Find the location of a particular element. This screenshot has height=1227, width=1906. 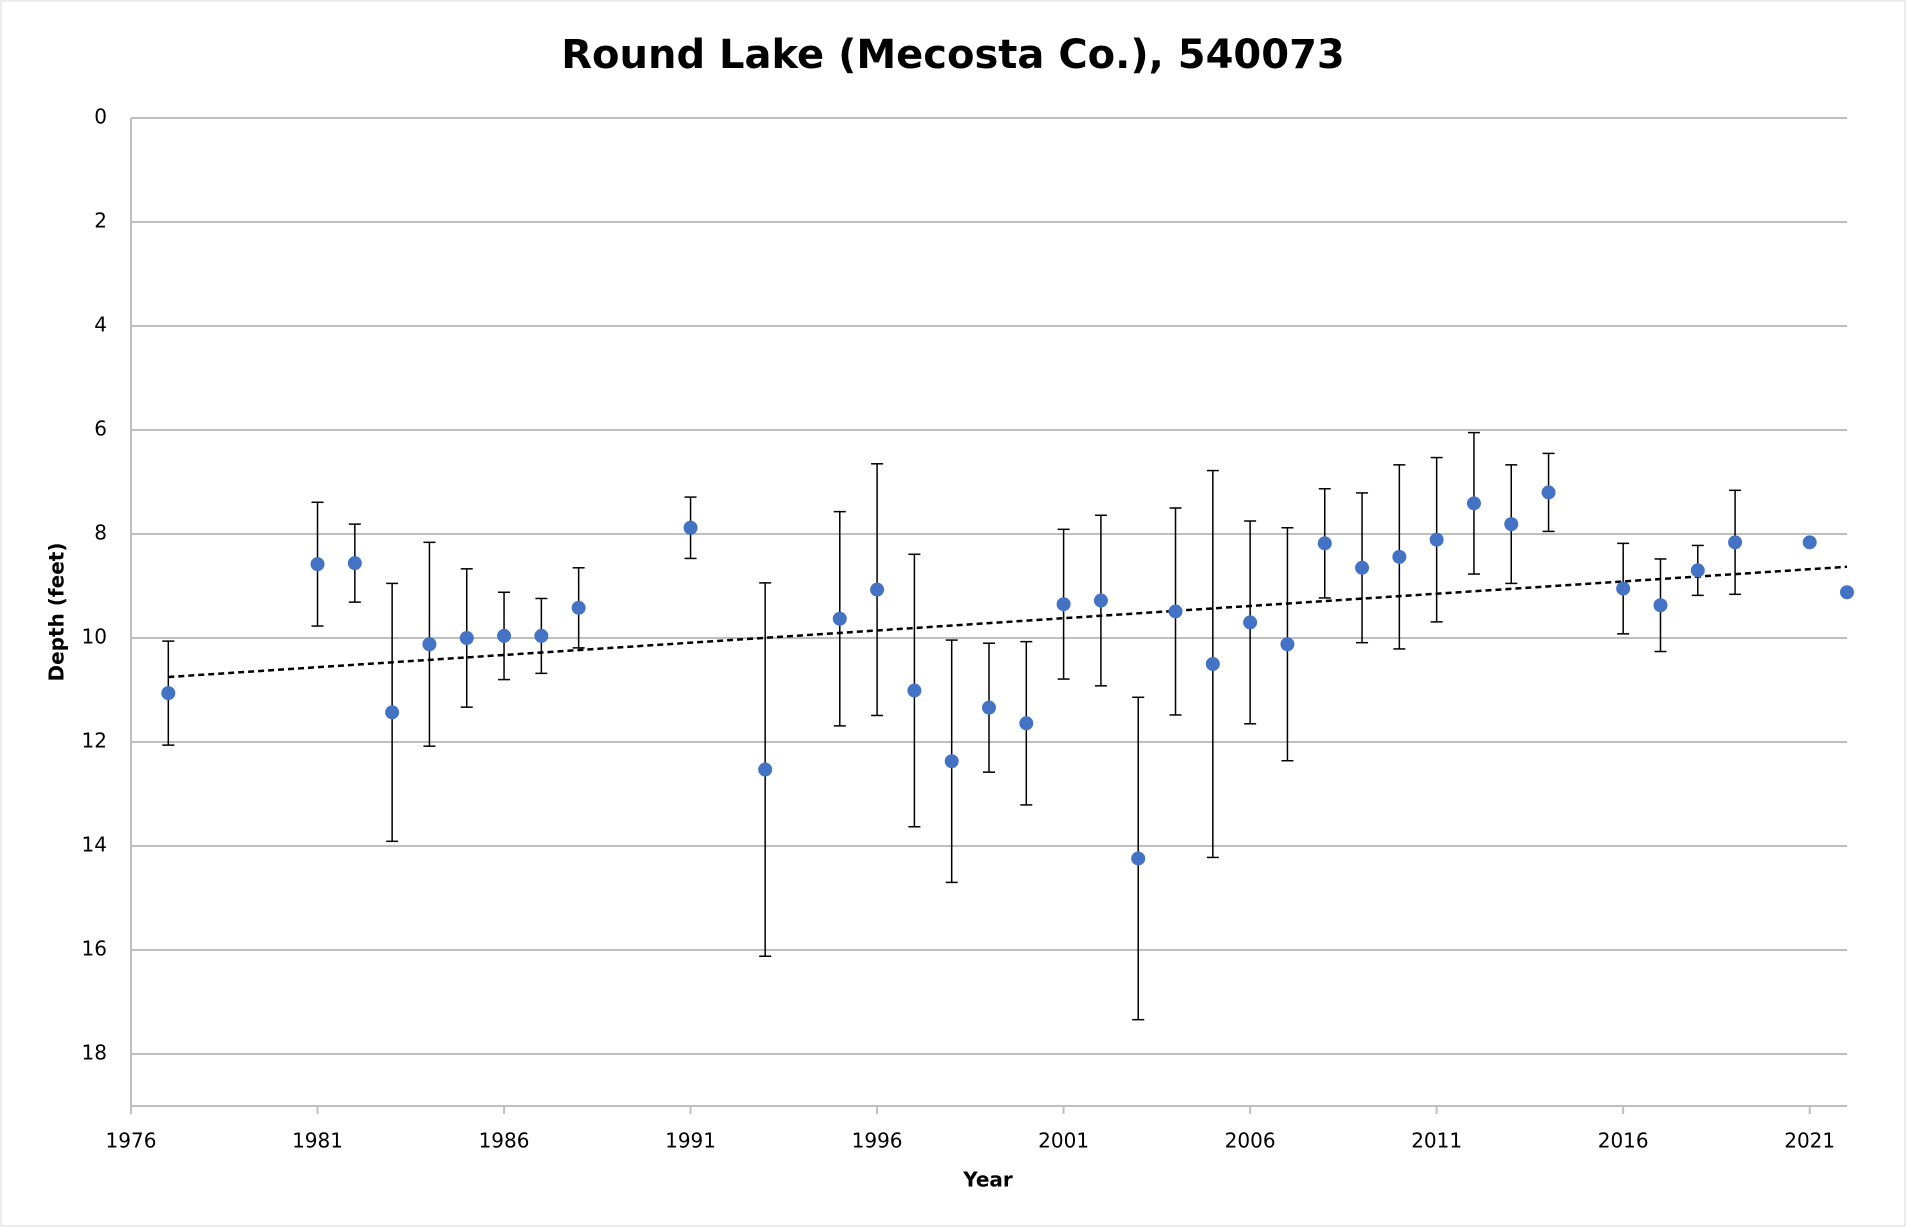

x-tick-label: 1981 is located at coordinates (317, 1141).